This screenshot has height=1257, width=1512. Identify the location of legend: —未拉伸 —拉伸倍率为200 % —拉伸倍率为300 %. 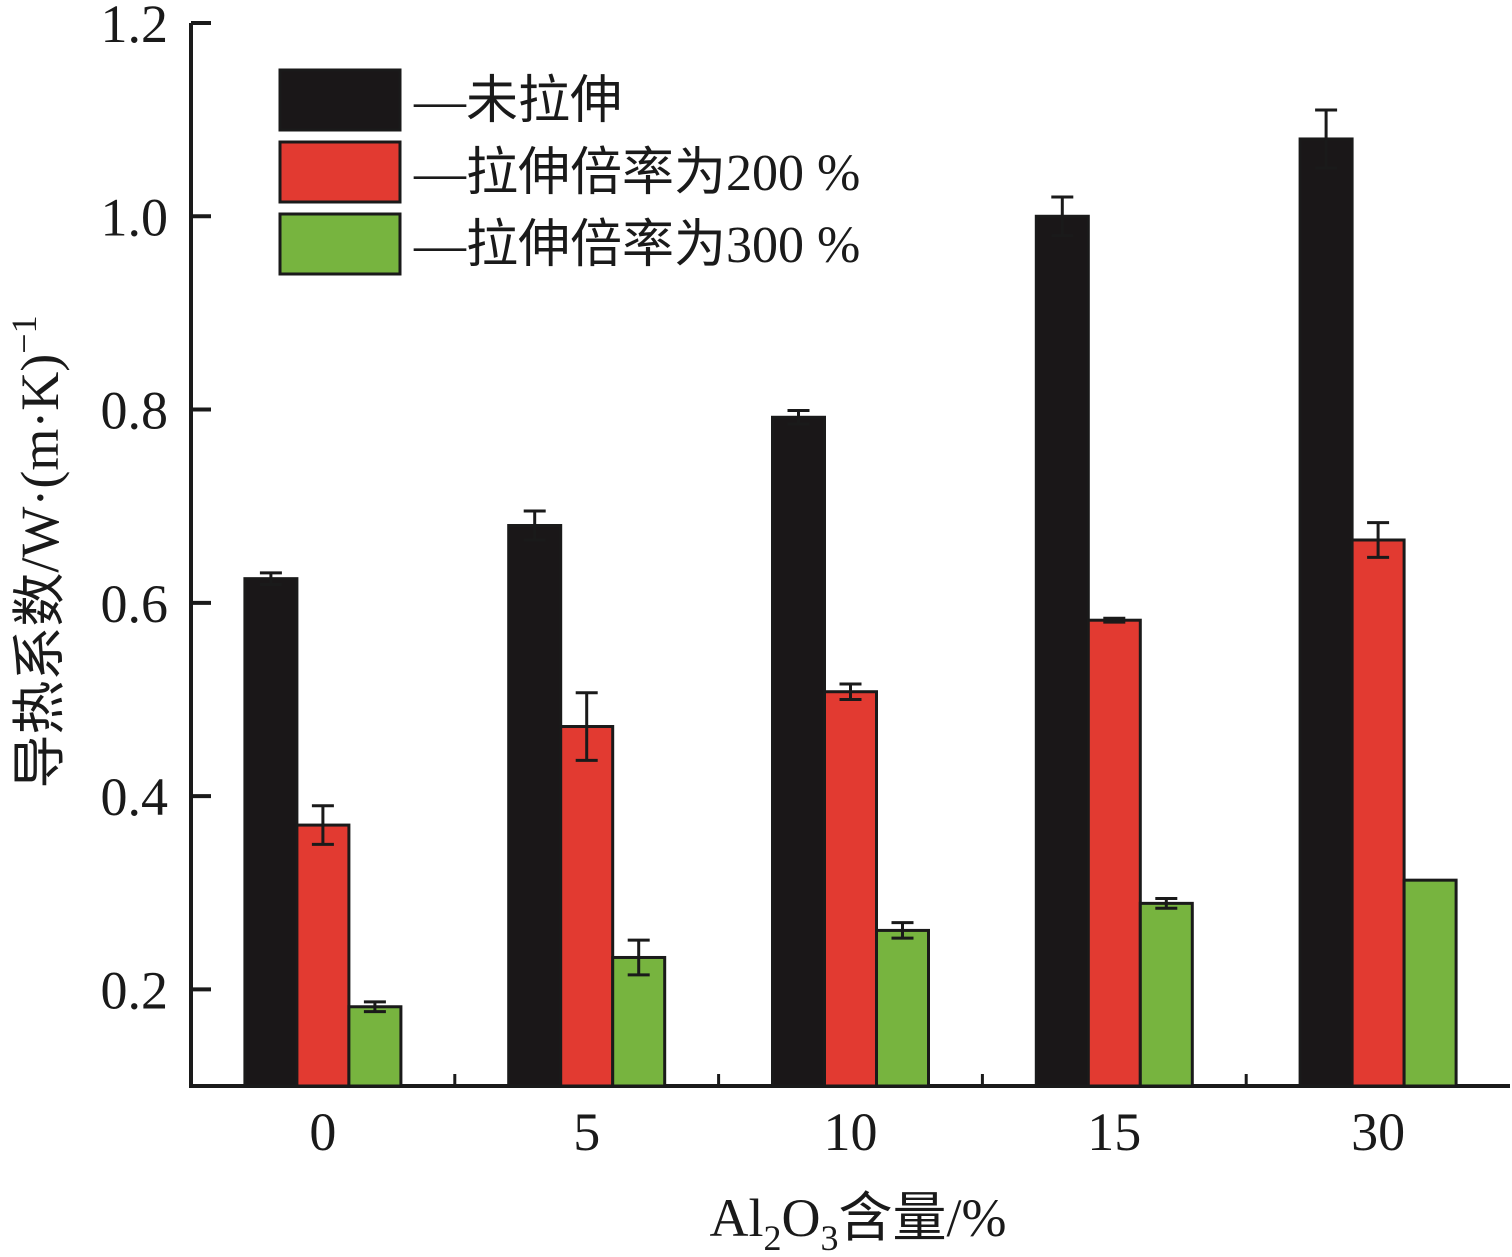
(569, 172).